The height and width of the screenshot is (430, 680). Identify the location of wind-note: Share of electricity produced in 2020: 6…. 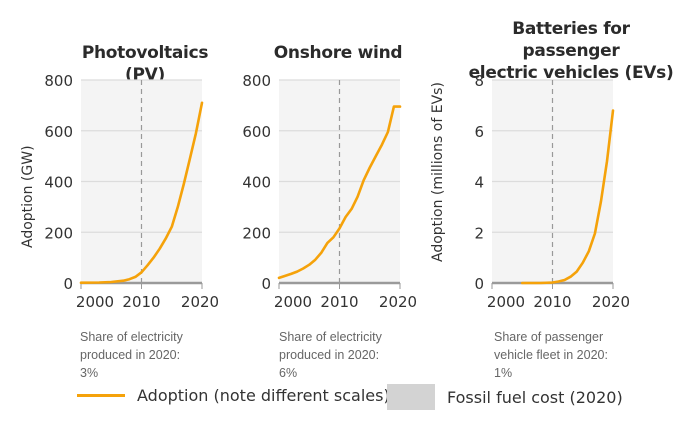
(330, 355).